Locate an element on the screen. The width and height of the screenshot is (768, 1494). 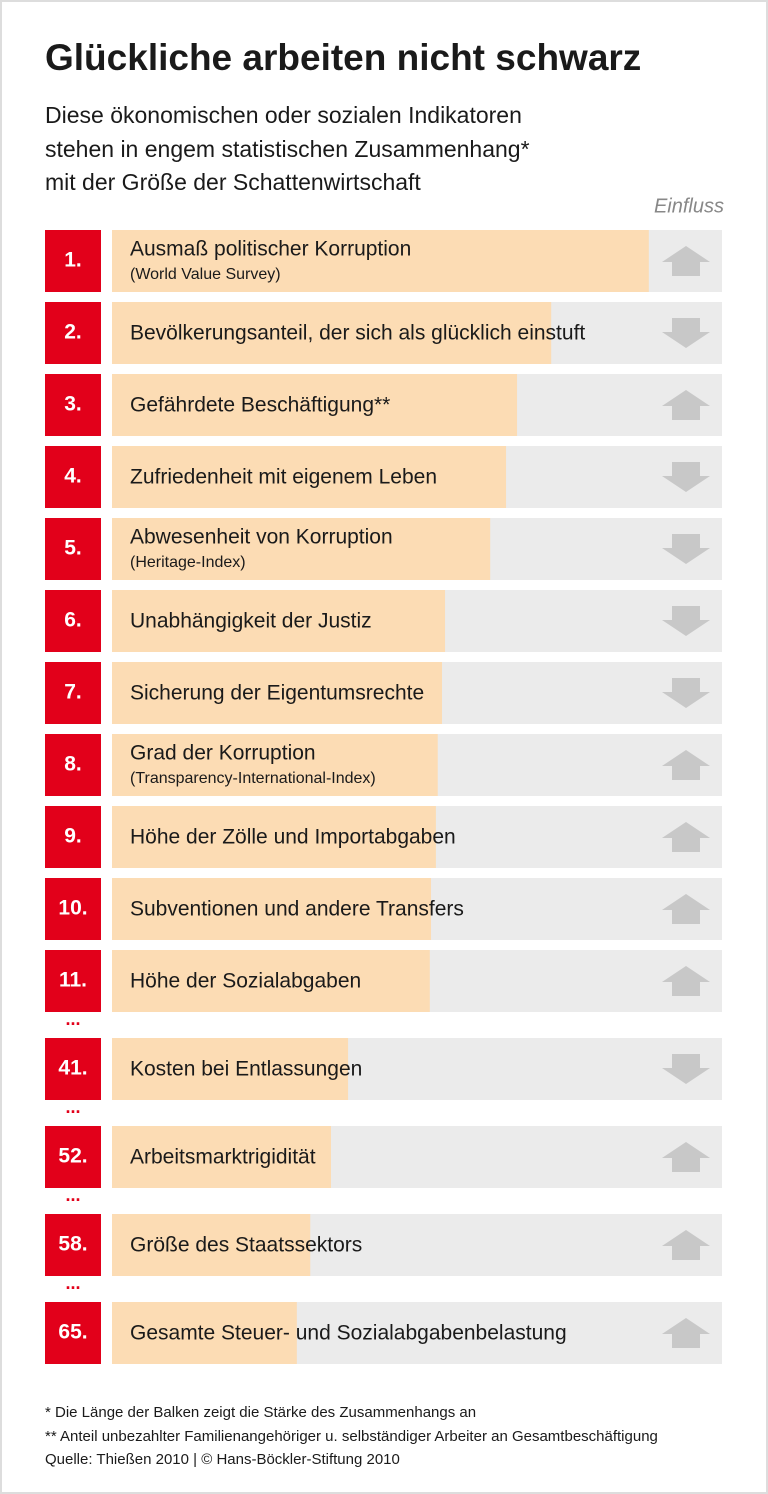
rank: 58. is located at coordinates (72, 1244).